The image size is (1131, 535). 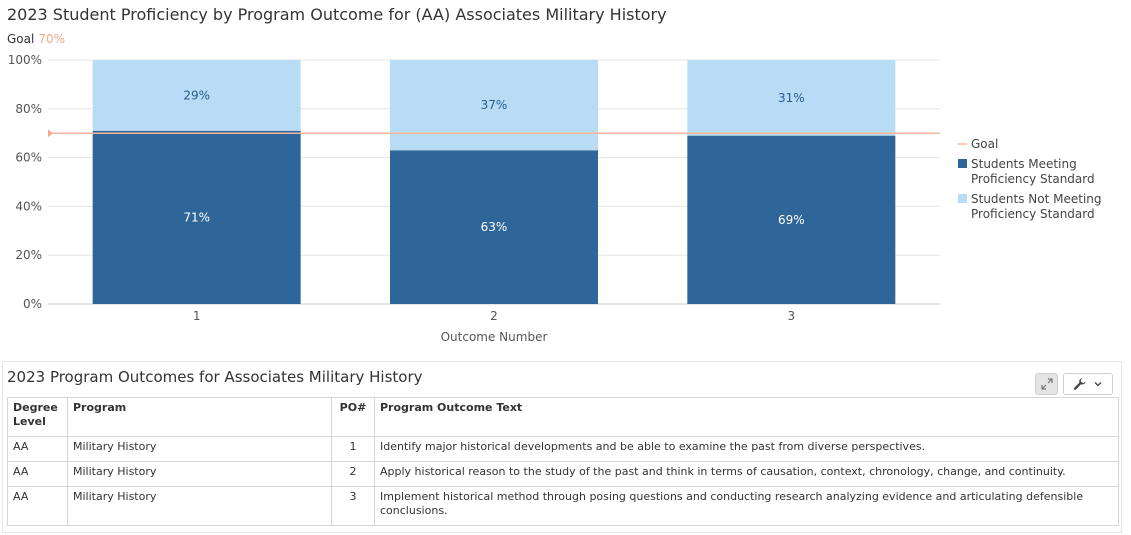 What do you see at coordinates (746, 417) in the screenshot?
I see `header-program-outcome-text: Program Outcome Text` at bounding box center [746, 417].